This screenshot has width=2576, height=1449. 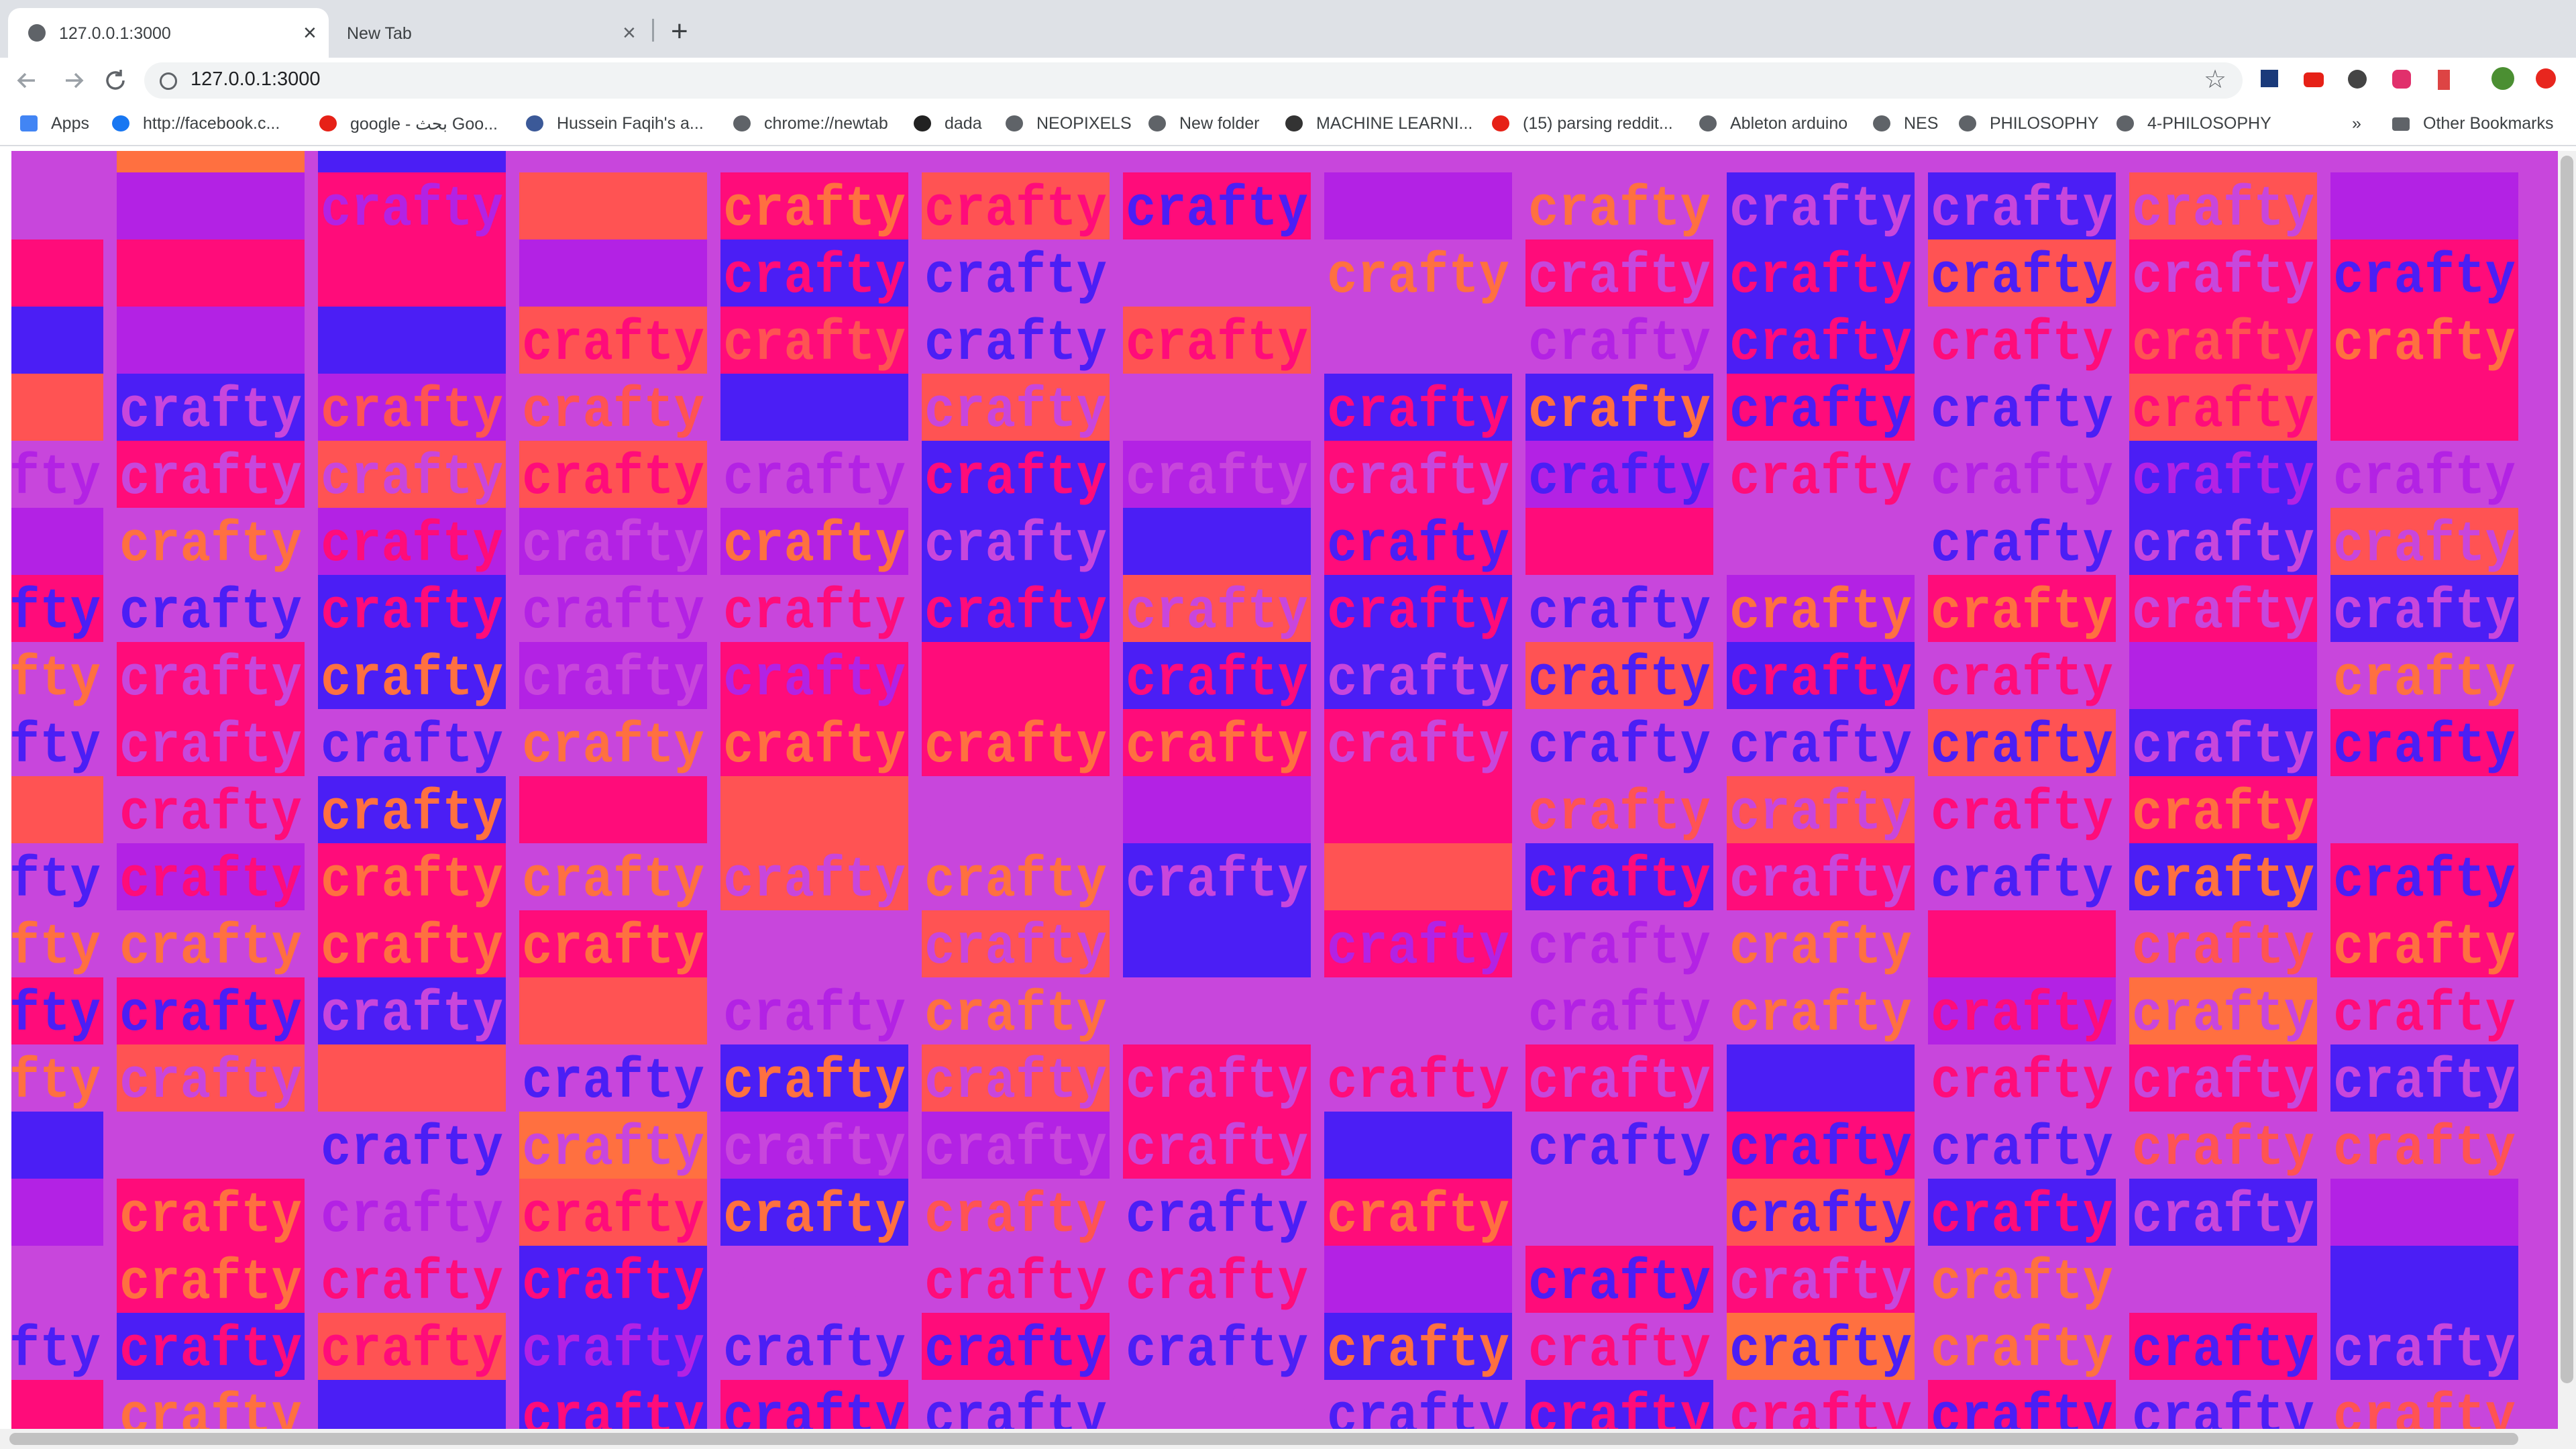 I want to click on active-tab, so click(x=168, y=33).